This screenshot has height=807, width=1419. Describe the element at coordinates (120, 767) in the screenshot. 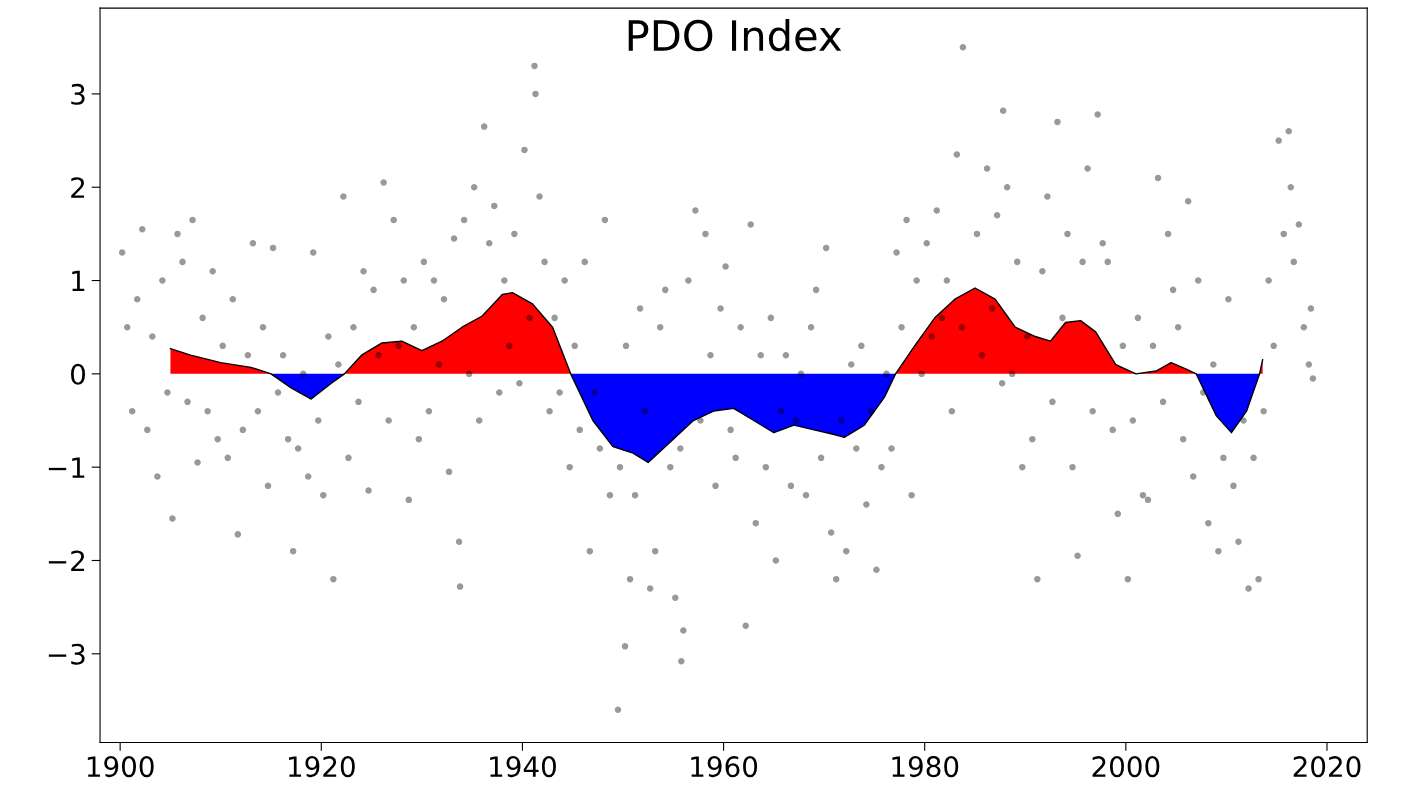

I see `x-tick-label: 1900` at that location.